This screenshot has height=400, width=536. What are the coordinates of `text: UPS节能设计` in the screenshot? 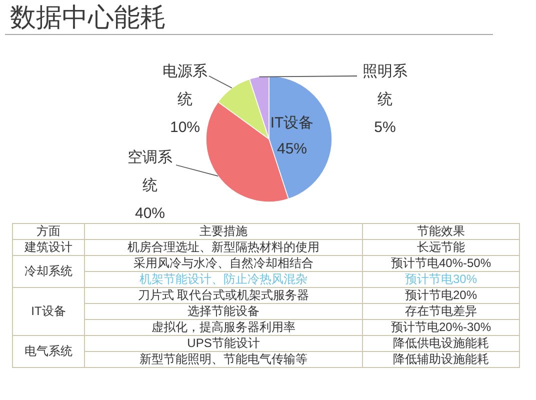 It's located at (223, 344).